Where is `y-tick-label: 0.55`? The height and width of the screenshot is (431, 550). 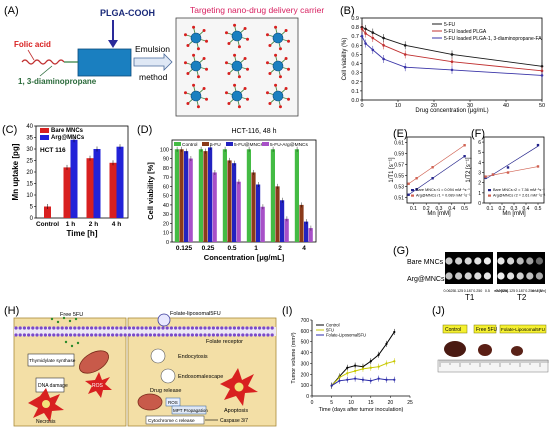 y-tick-label: 0.55 is located at coordinates (399, 177).